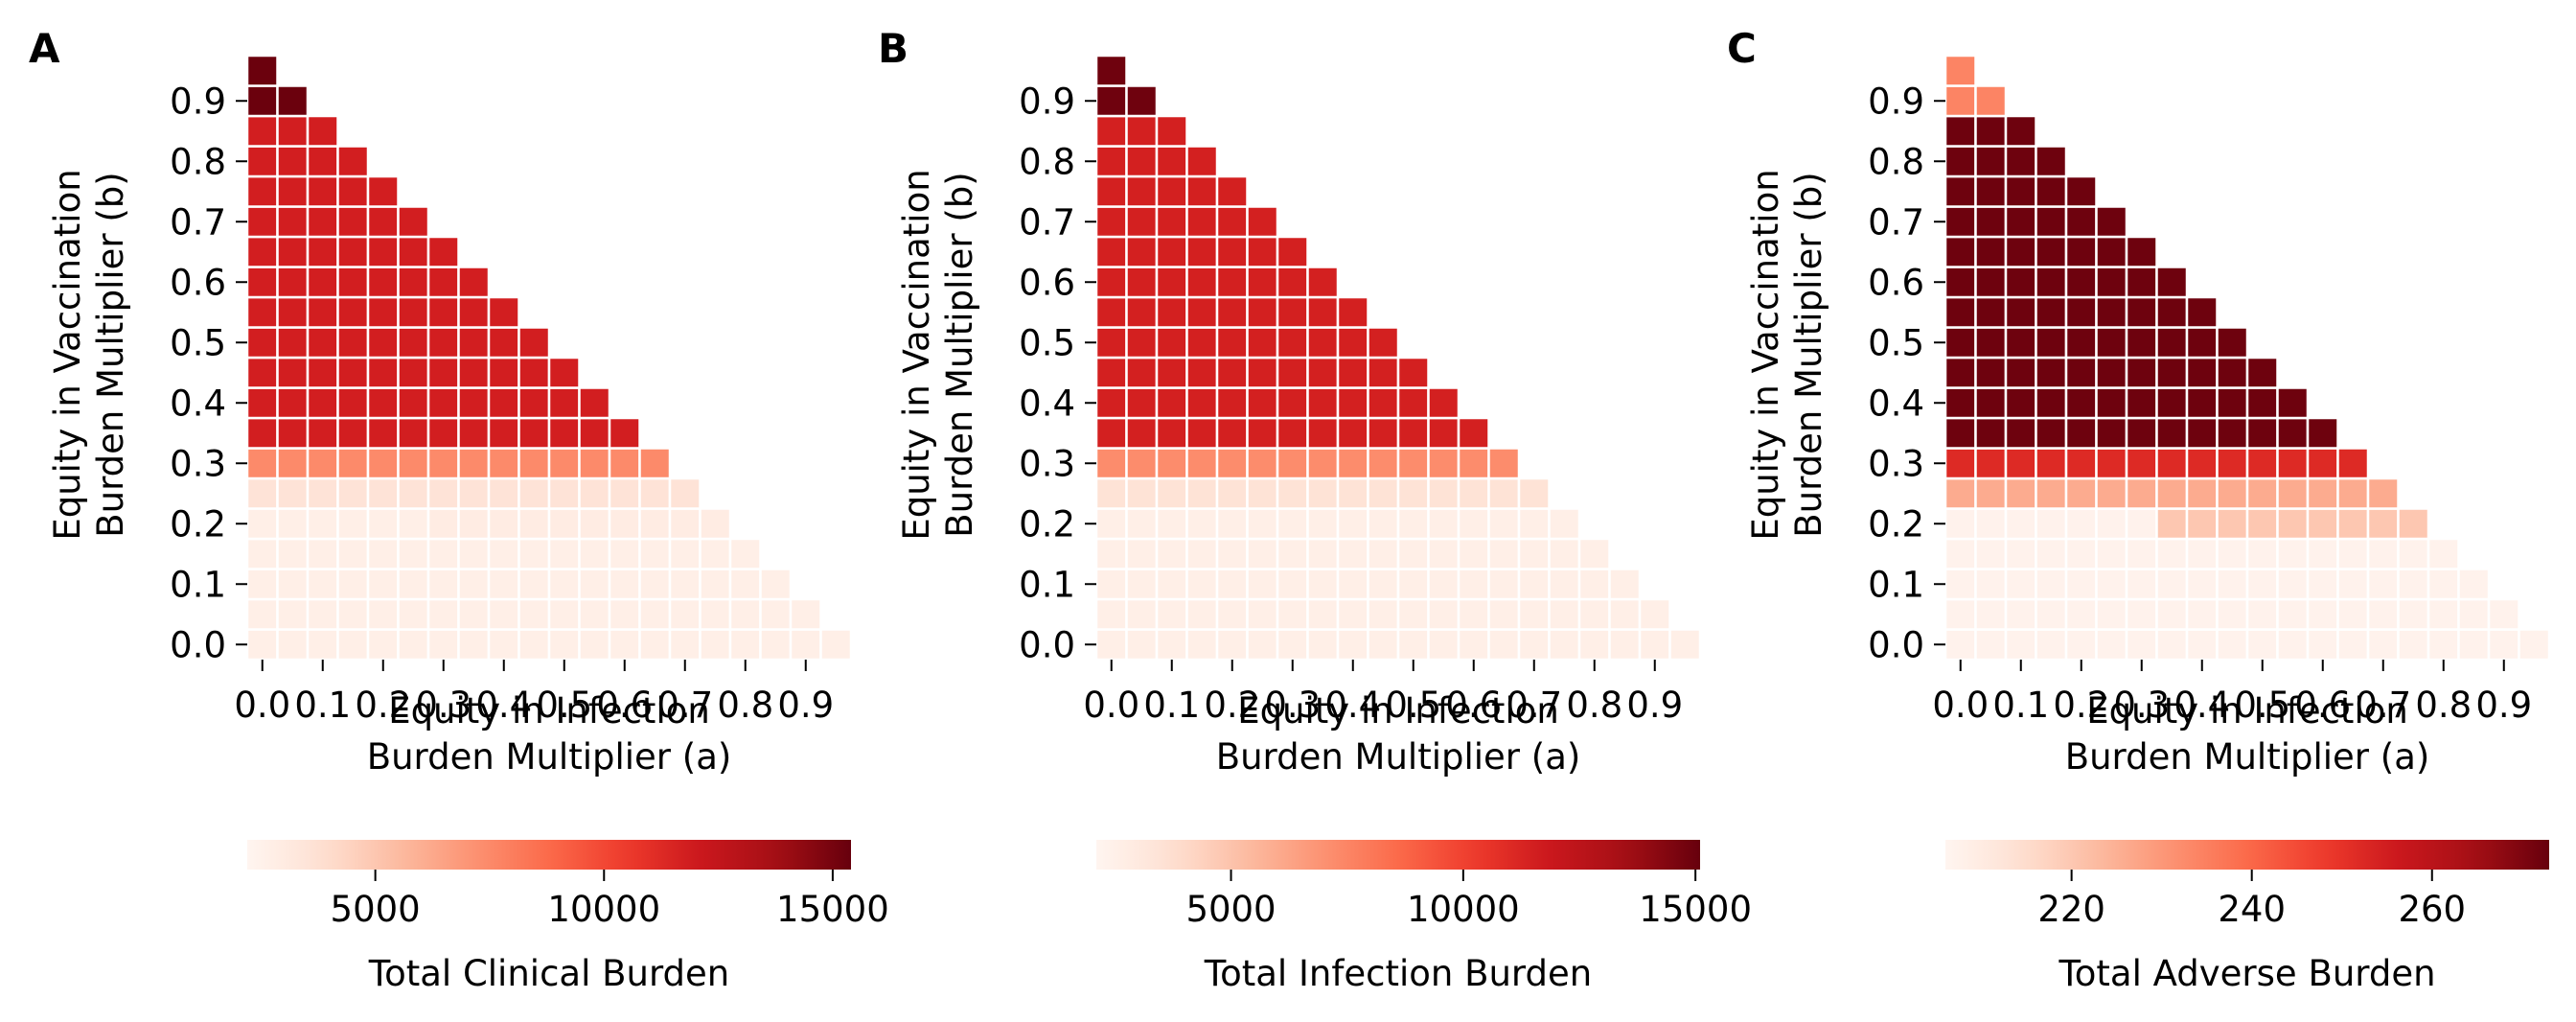  What do you see at coordinates (1960, 706) in the screenshot?
I see `x-tick-label: 0.0` at bounding box center [1960, 706].